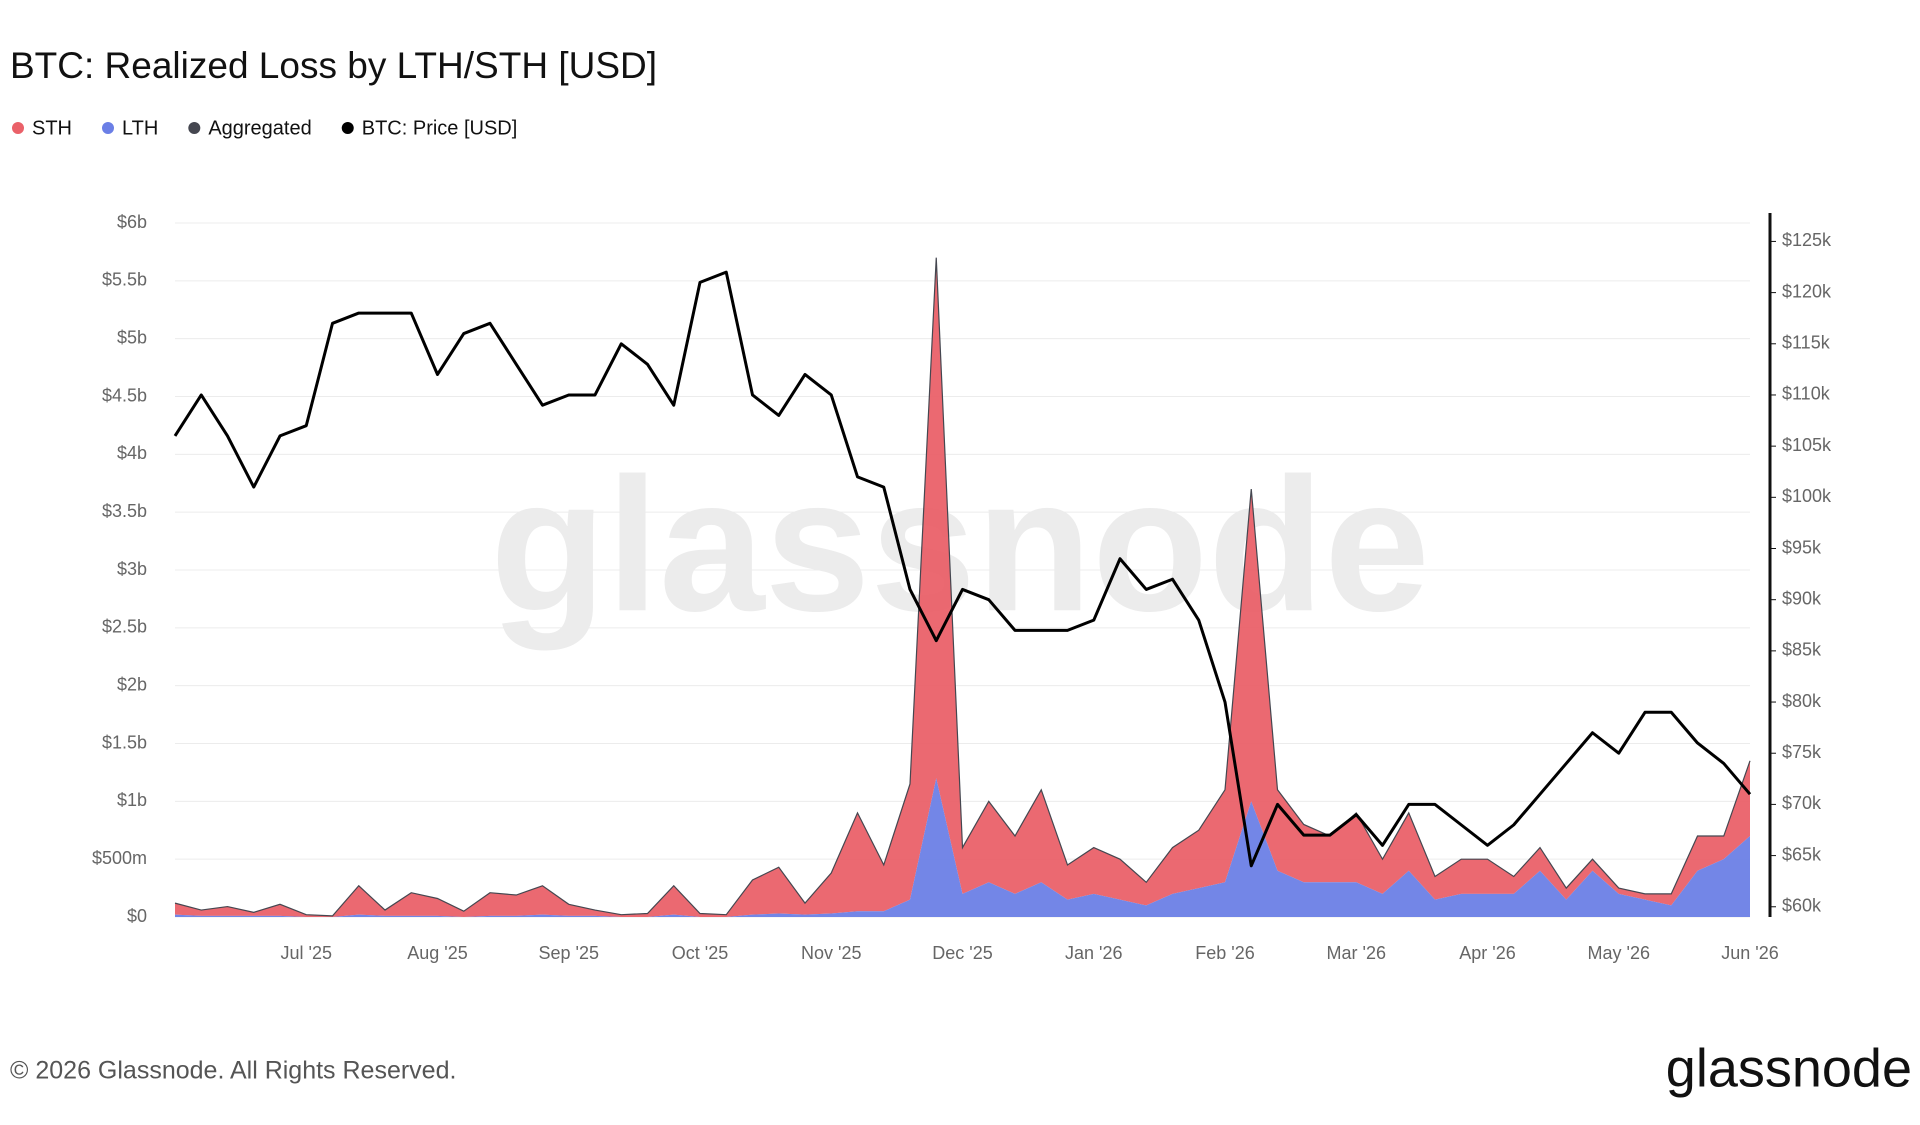  Describe the element at coordinates (1807, 240) in the screenshot. I see `y2-tick-label: $125k` at that location.